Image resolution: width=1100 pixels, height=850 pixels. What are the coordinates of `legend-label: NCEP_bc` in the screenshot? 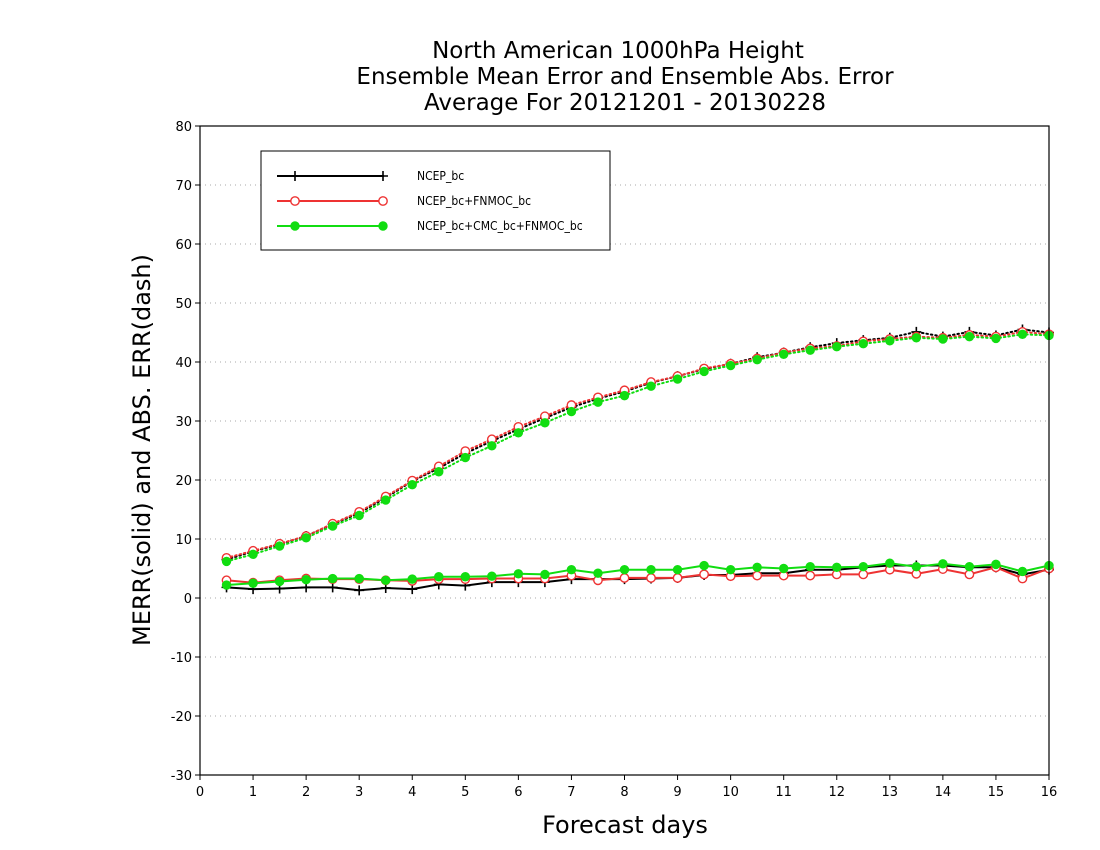 It's located at (440, 176).